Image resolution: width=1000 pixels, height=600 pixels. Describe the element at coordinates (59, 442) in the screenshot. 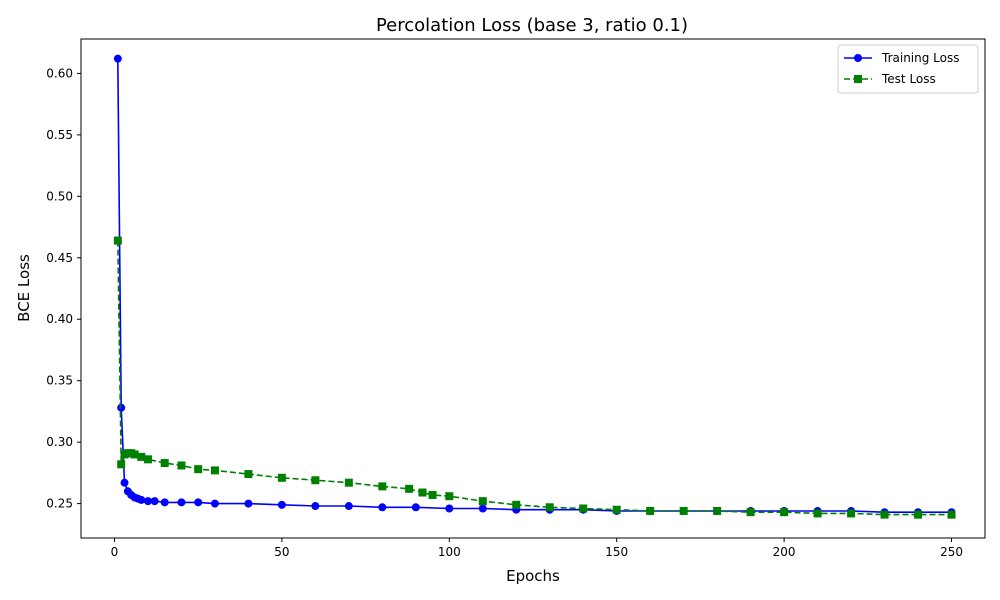

I see `y-tick-label: 0.30` at that location.